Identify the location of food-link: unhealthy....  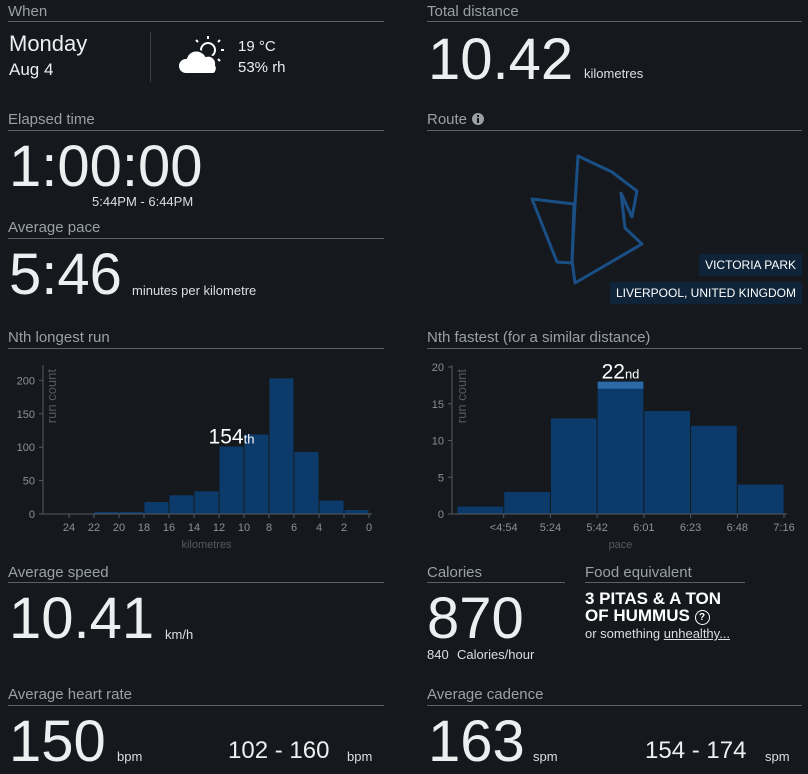
(697, 633).